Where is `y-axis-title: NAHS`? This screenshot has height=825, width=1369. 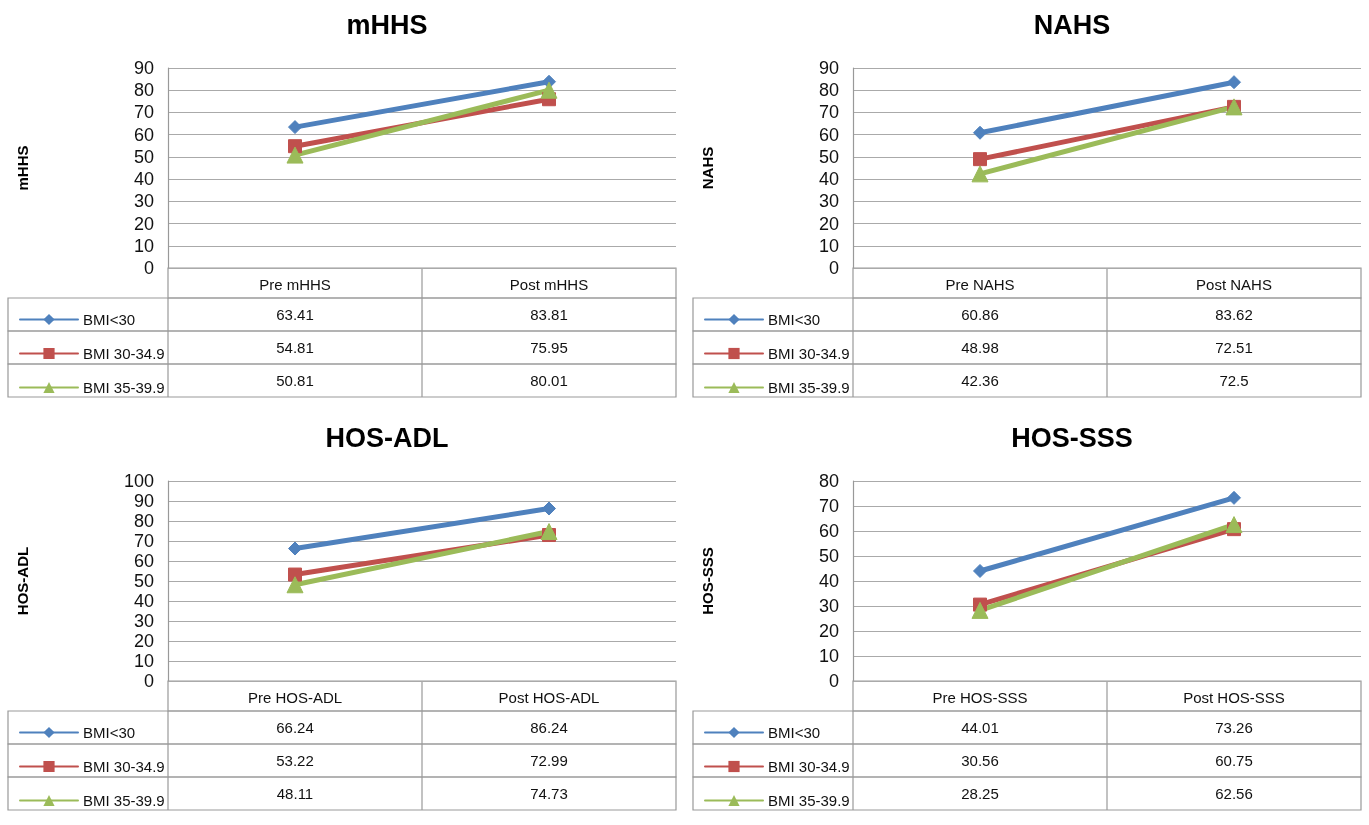 y-axis-title: NAHS is located at coordinates (707, 168).